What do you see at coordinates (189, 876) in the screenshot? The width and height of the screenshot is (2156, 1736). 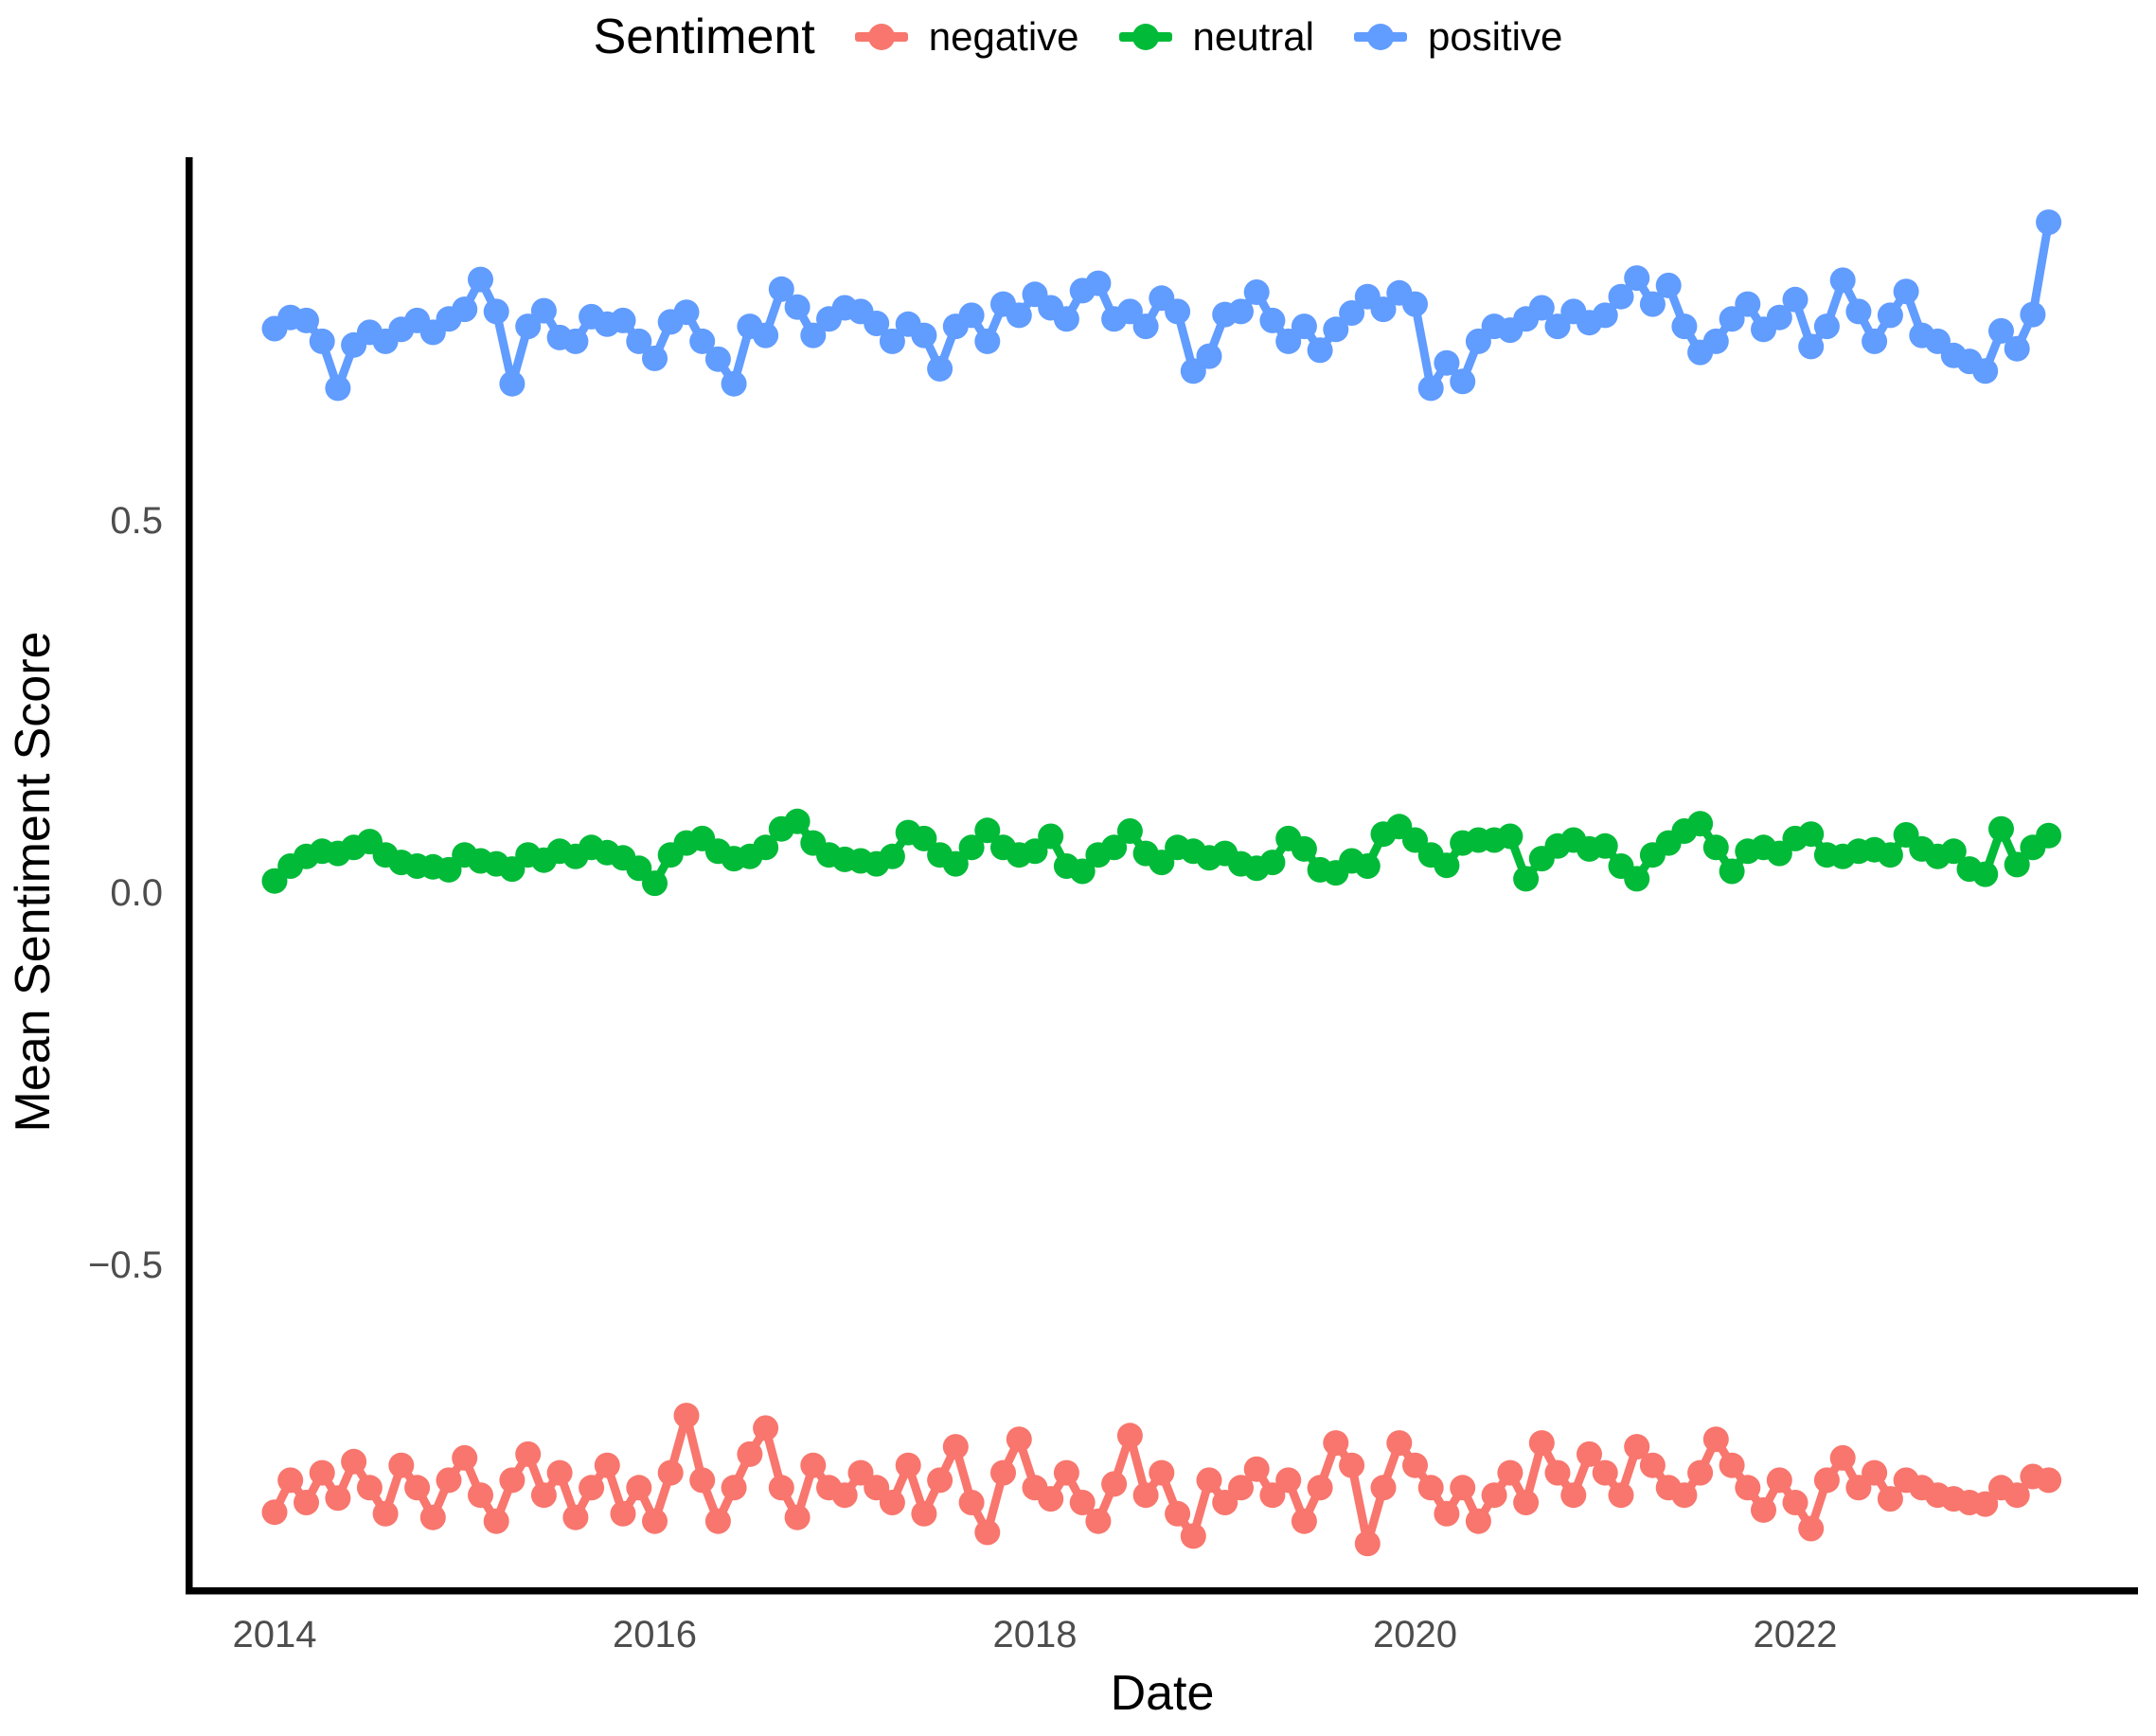 I see `y-axis-line` at bounding box center [189, 876].